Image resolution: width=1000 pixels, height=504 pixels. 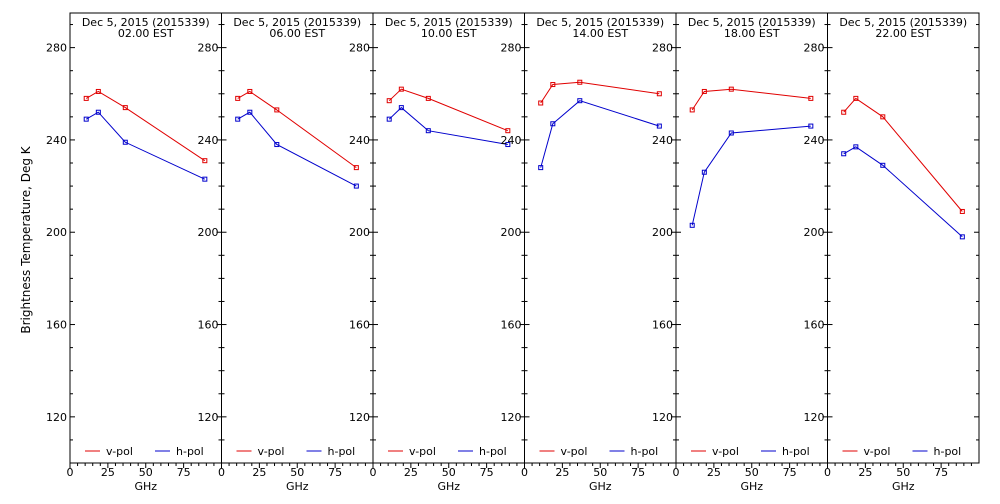 I want to click on panel-subtitle: 06.00 EST, so click(x=297, y=33).